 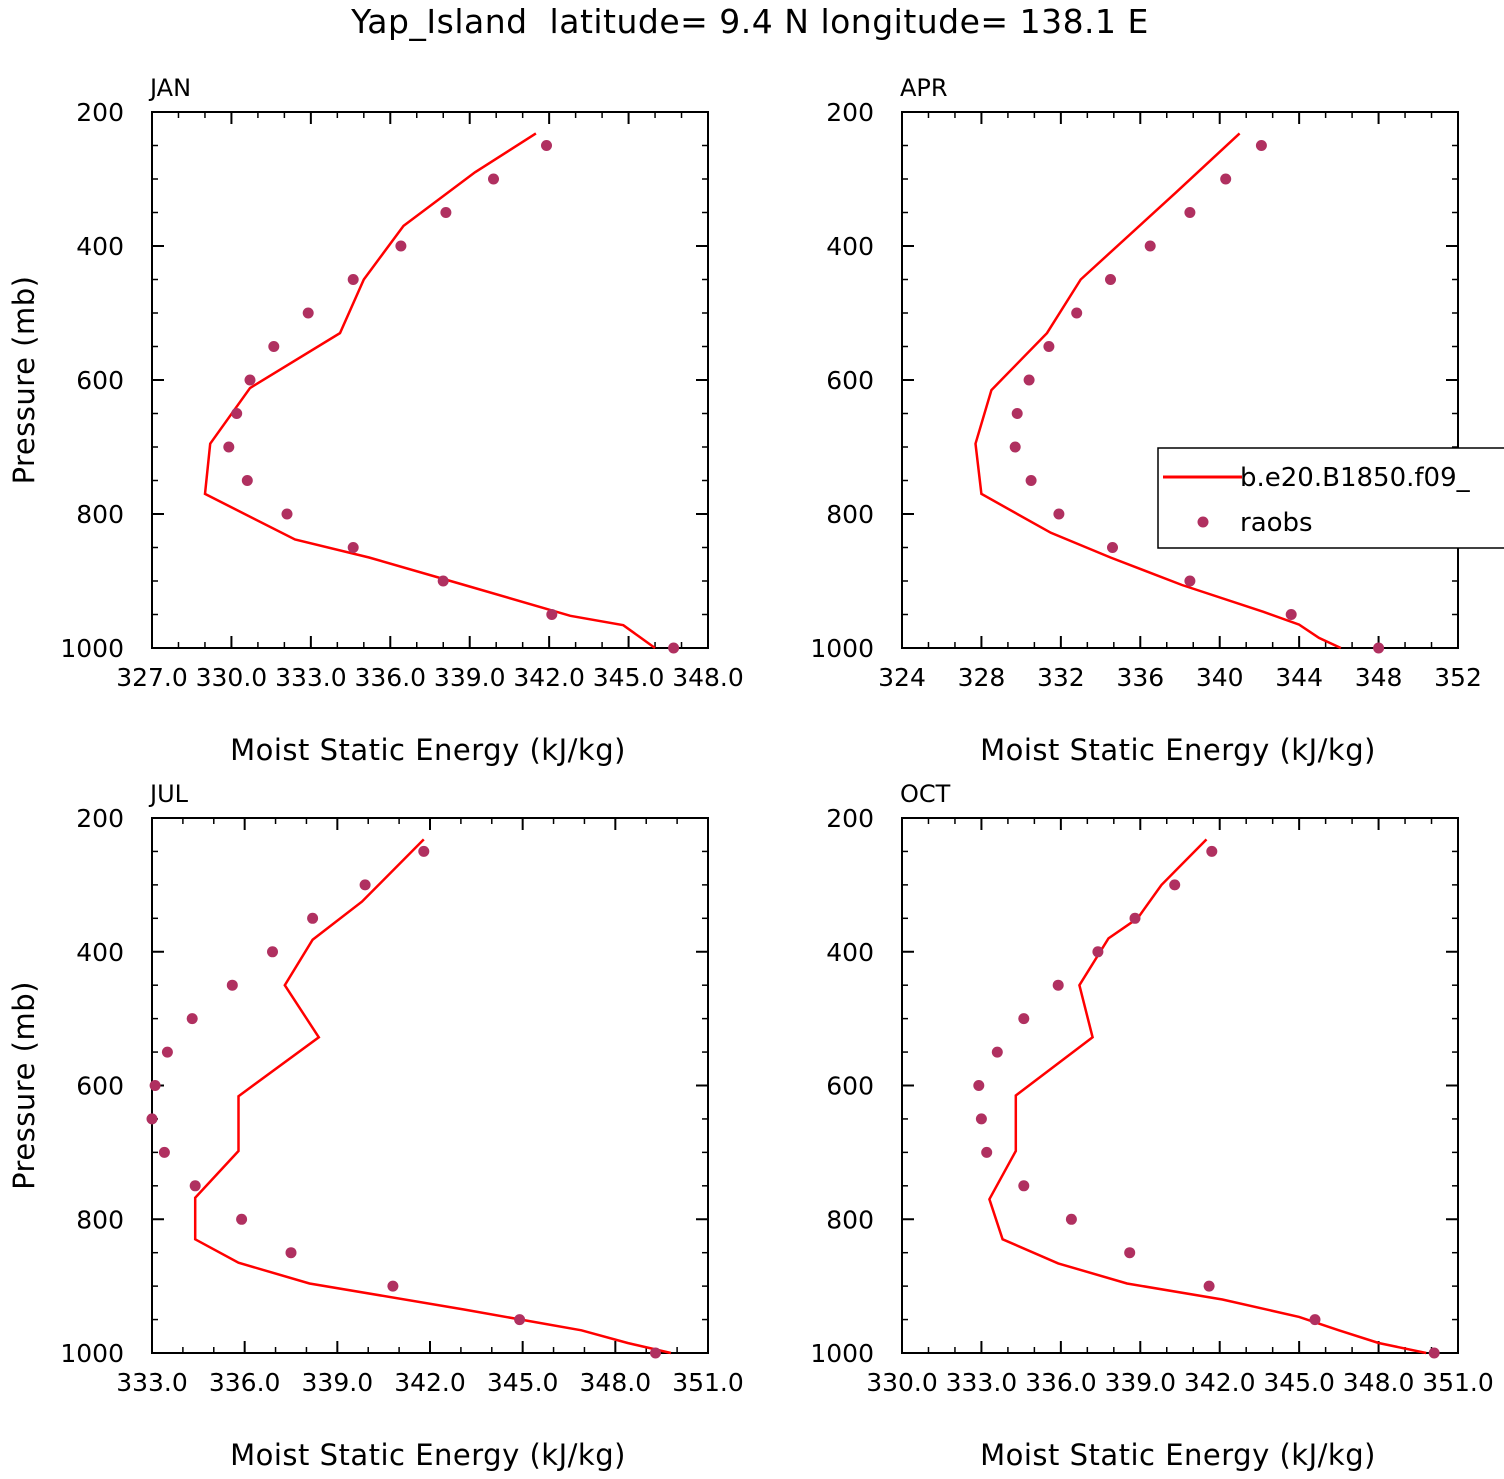 What do you see at coordinates (924, 88) in the screenshot?
I see `panel-label: APR` at bounding box center [924, 88].